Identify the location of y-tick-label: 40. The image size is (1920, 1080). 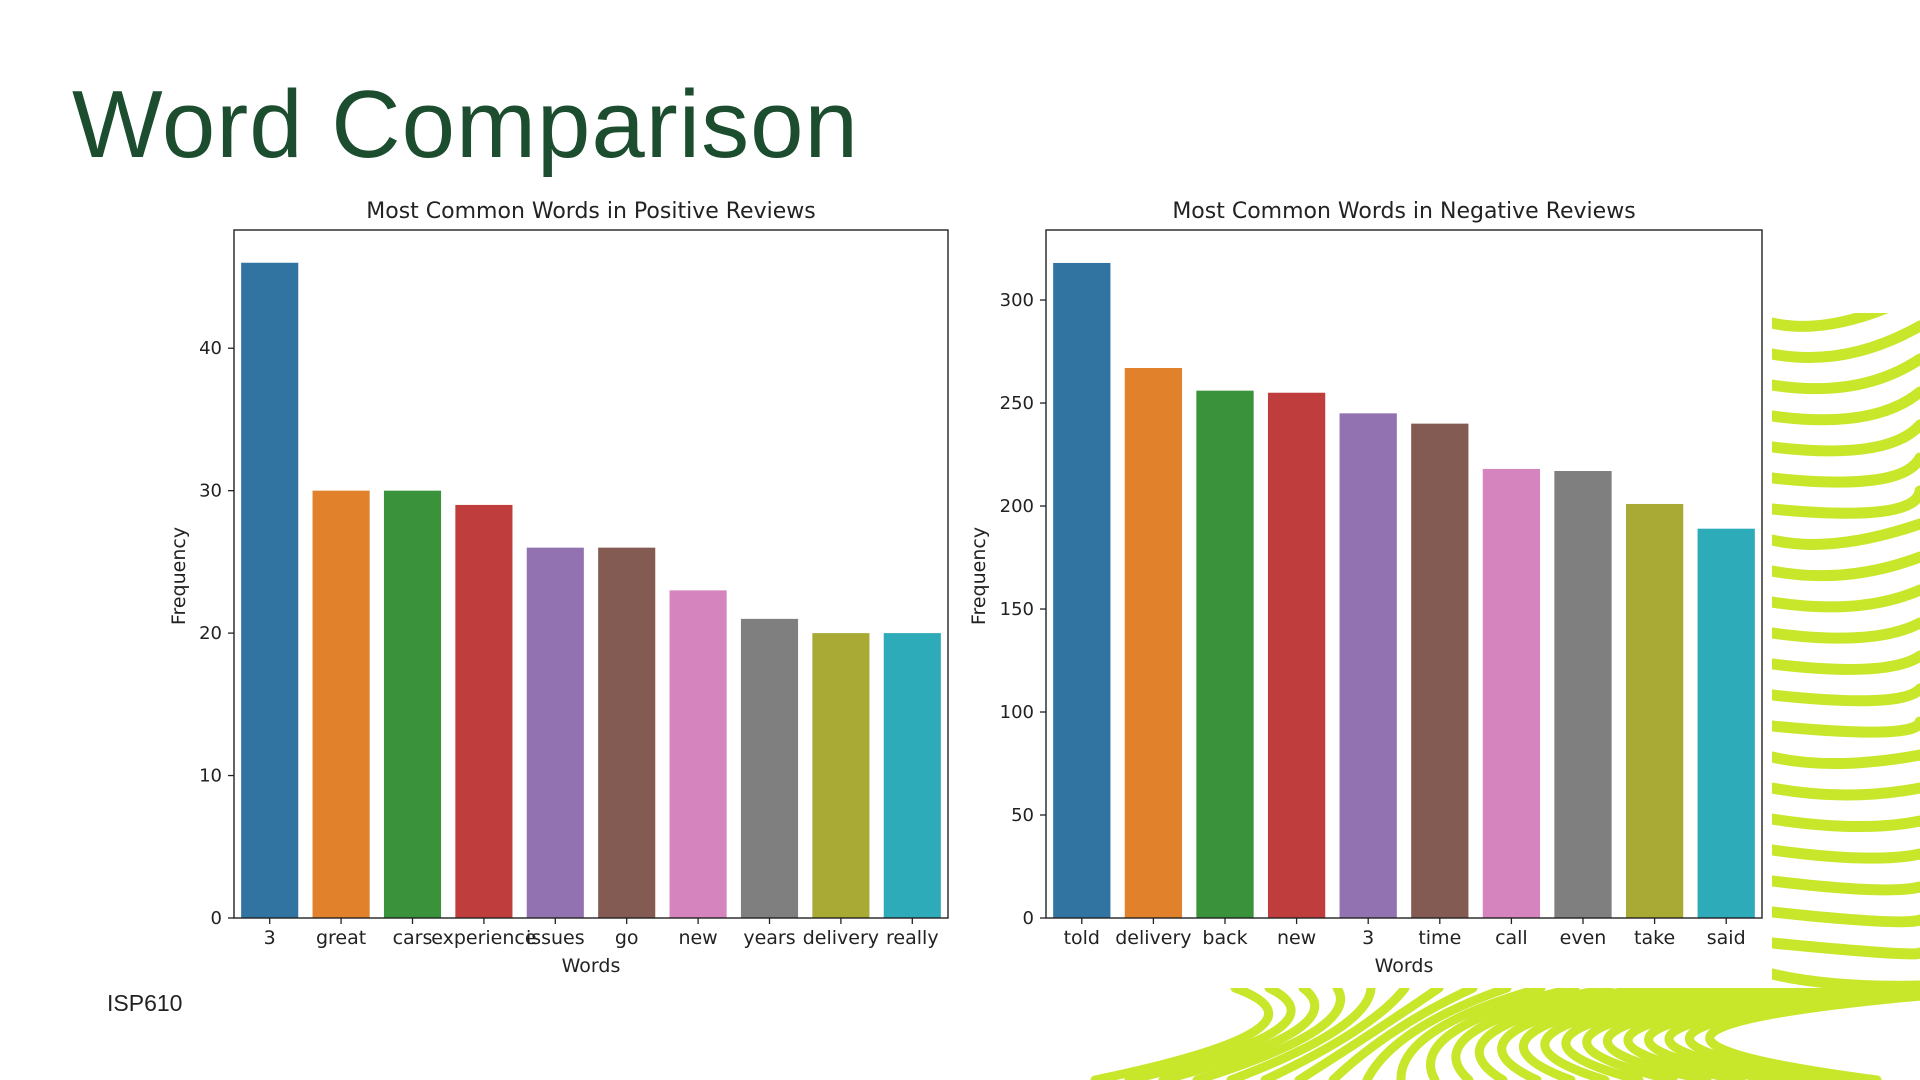
(210, 348).